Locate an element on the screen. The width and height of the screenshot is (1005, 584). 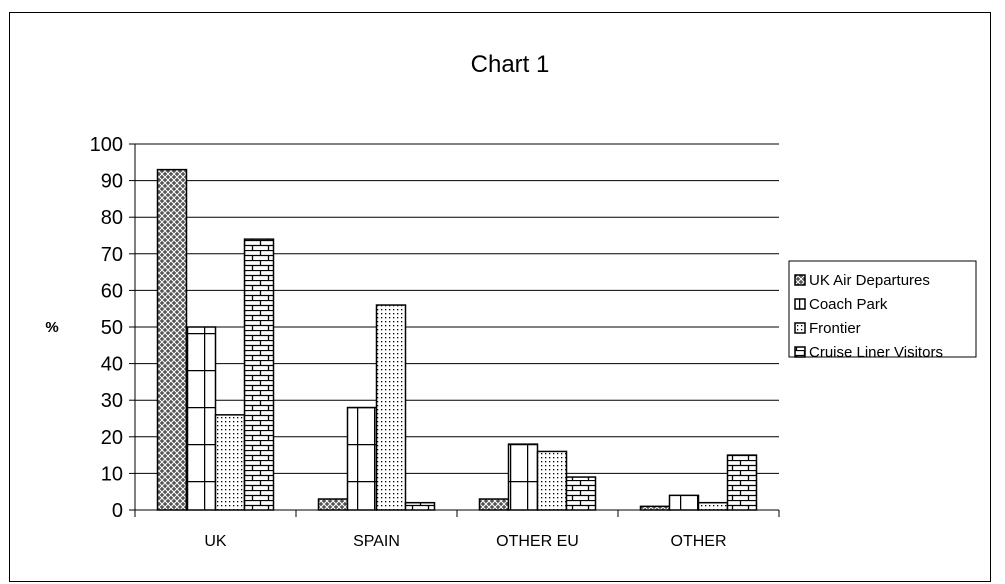
y-axis-ticks: 0 10 20 30 40 50 60 70 80 90 100 is located at coordinates (112, 328).